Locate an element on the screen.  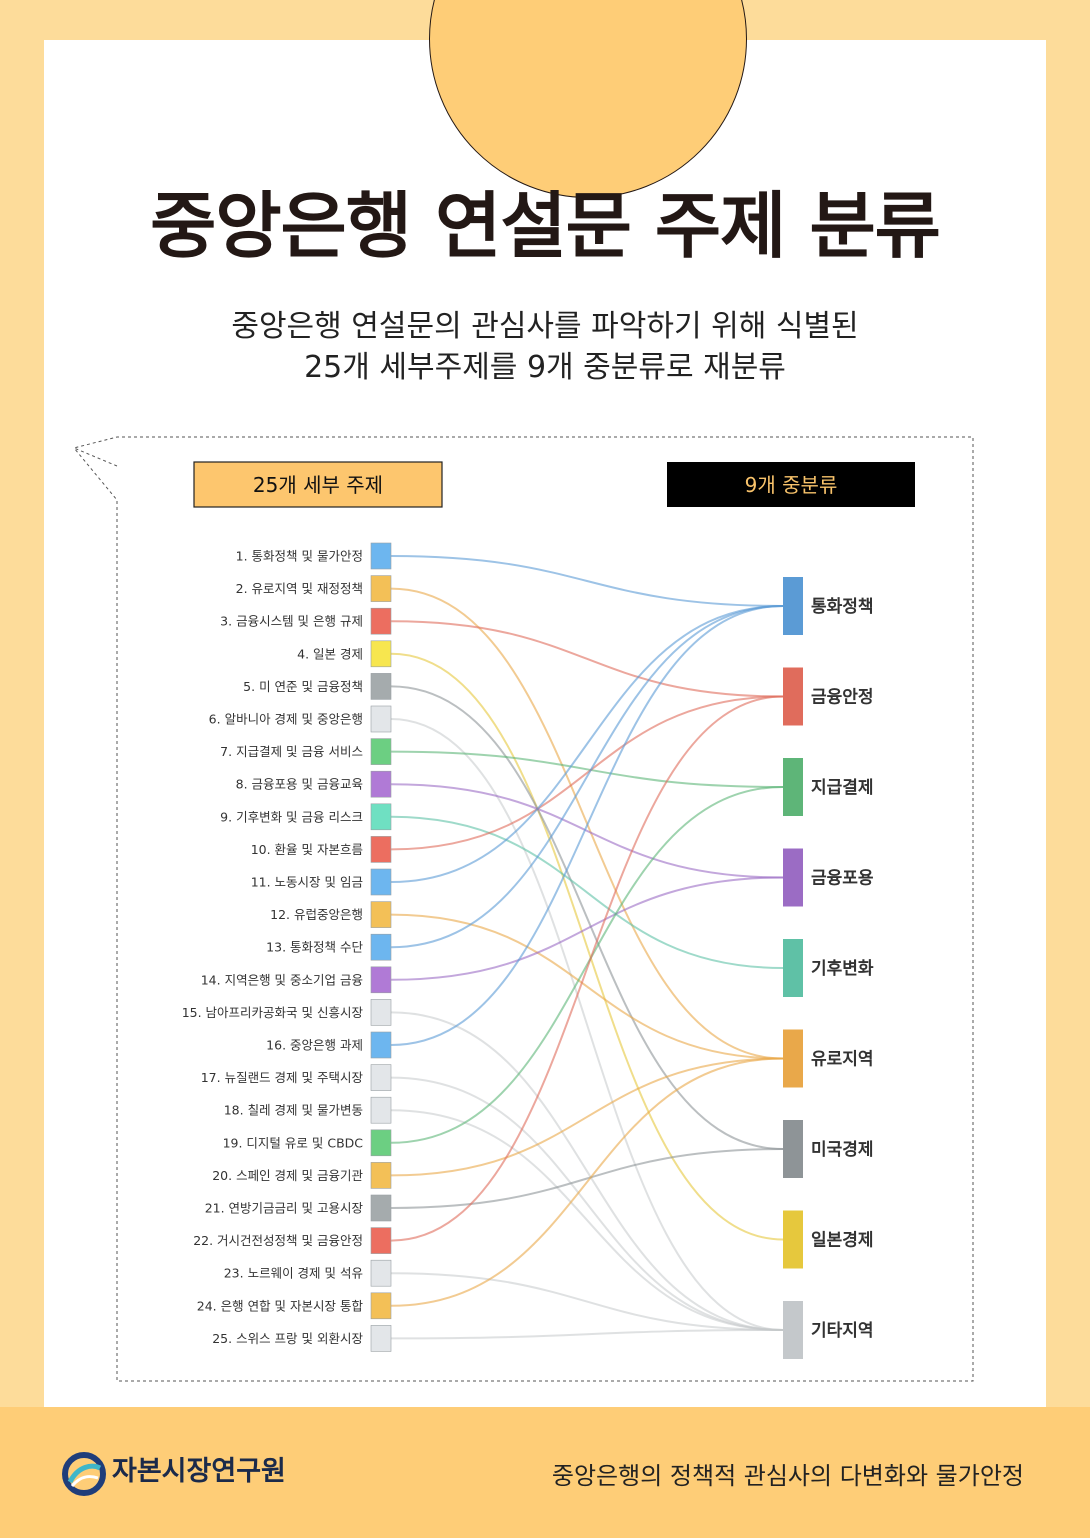
topic-label: 1. 통화정책 및 물가안정 is located at coordinates (299, 556).